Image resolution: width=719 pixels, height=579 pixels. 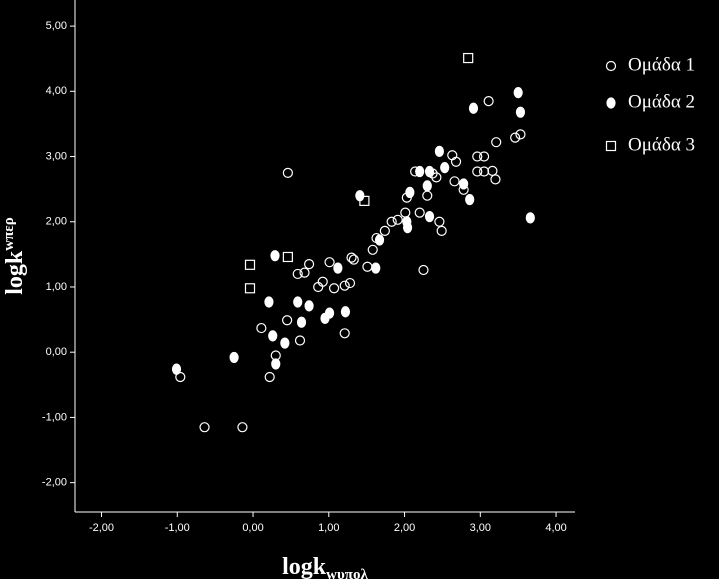 I want to click on y-tick-label: 2,00, so click(x=56, y=222).